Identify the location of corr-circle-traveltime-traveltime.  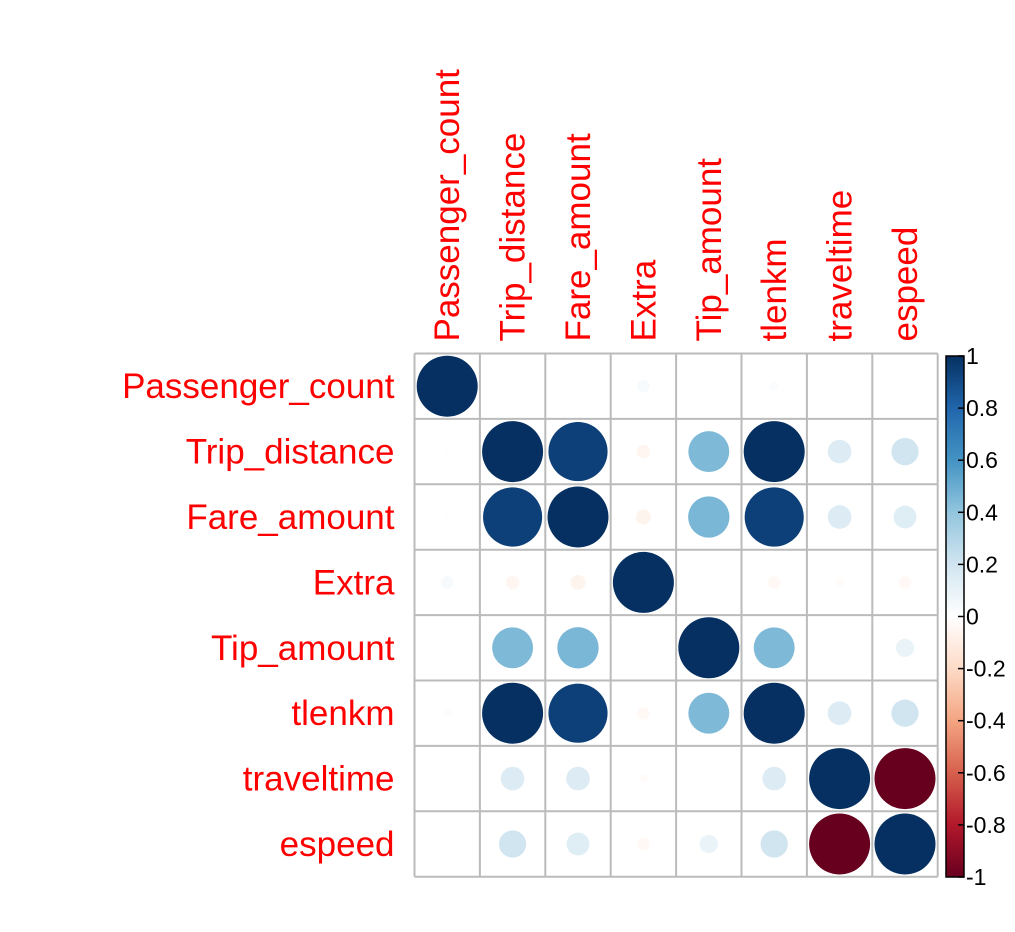
(840, 779).